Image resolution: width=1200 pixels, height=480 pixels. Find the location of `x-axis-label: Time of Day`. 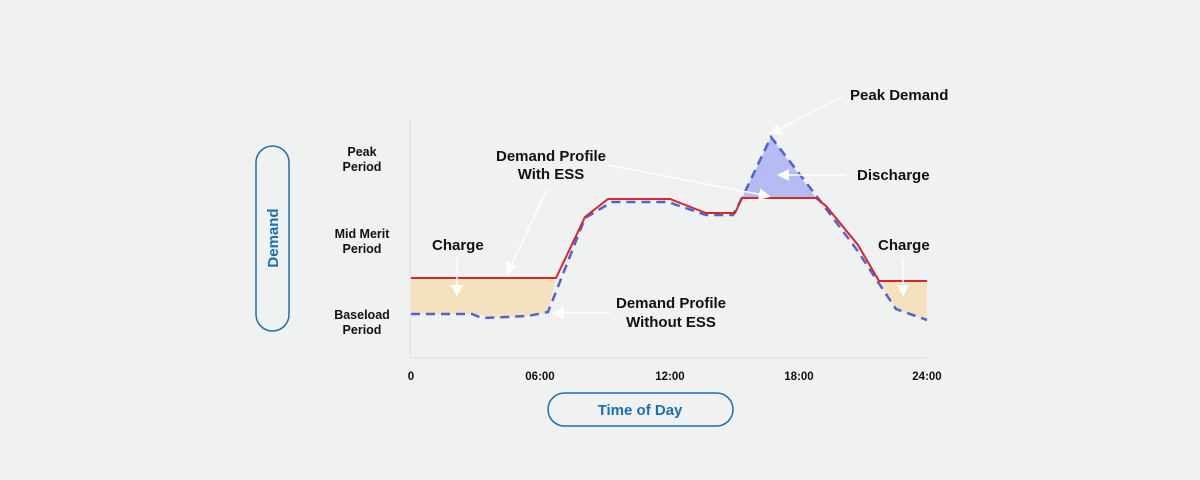

x-axis-label: Time of Day is located at coordinates (640, 410).